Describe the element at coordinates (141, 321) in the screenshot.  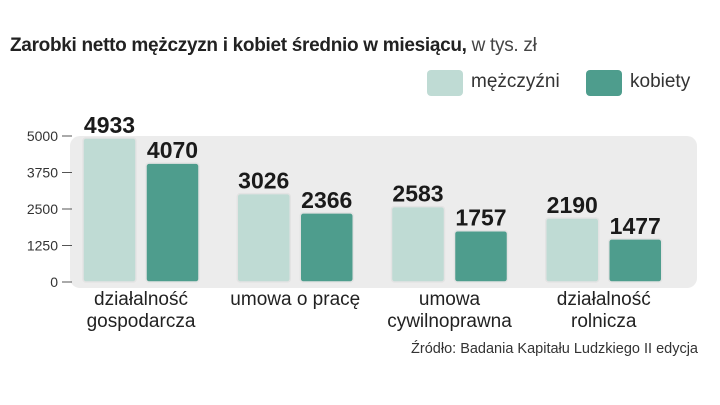
I see `category-label: gospodarcza` at that location.